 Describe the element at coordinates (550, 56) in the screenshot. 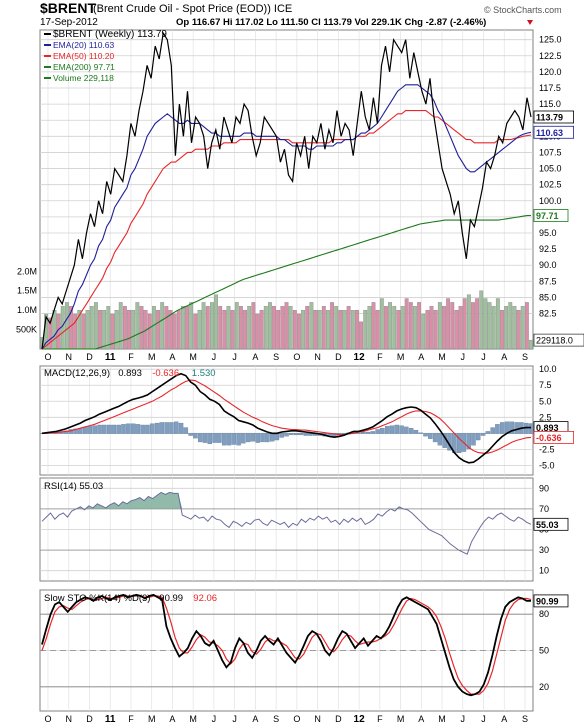

I see `y-tick-label: 122.5` at that location.